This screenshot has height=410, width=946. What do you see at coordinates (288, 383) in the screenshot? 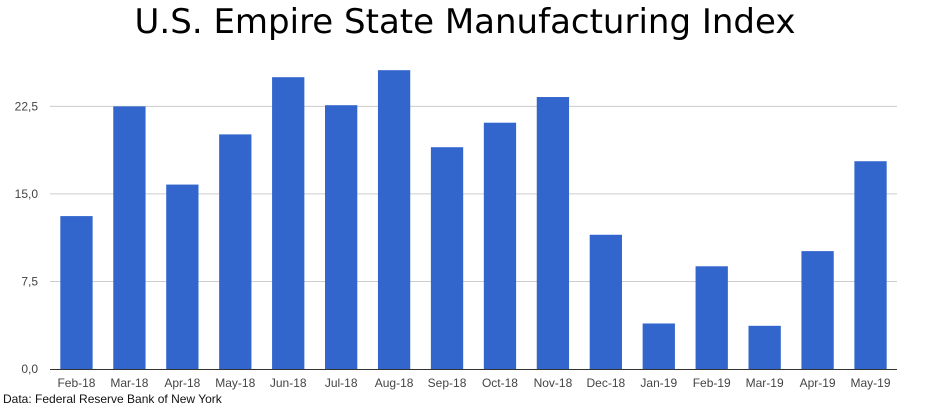
I see `x-tick-label: Jun-18` at bounding box center [288, 383].